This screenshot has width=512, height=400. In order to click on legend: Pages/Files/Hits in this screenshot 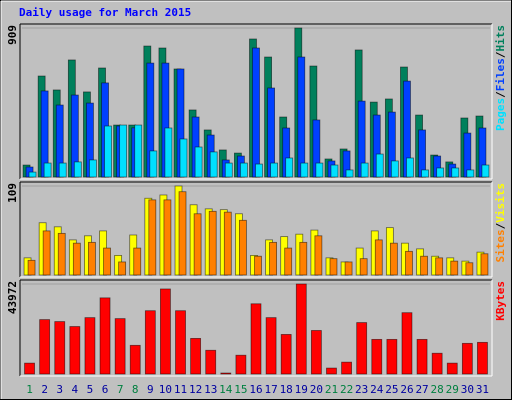, I will do `click(500, 78)`.